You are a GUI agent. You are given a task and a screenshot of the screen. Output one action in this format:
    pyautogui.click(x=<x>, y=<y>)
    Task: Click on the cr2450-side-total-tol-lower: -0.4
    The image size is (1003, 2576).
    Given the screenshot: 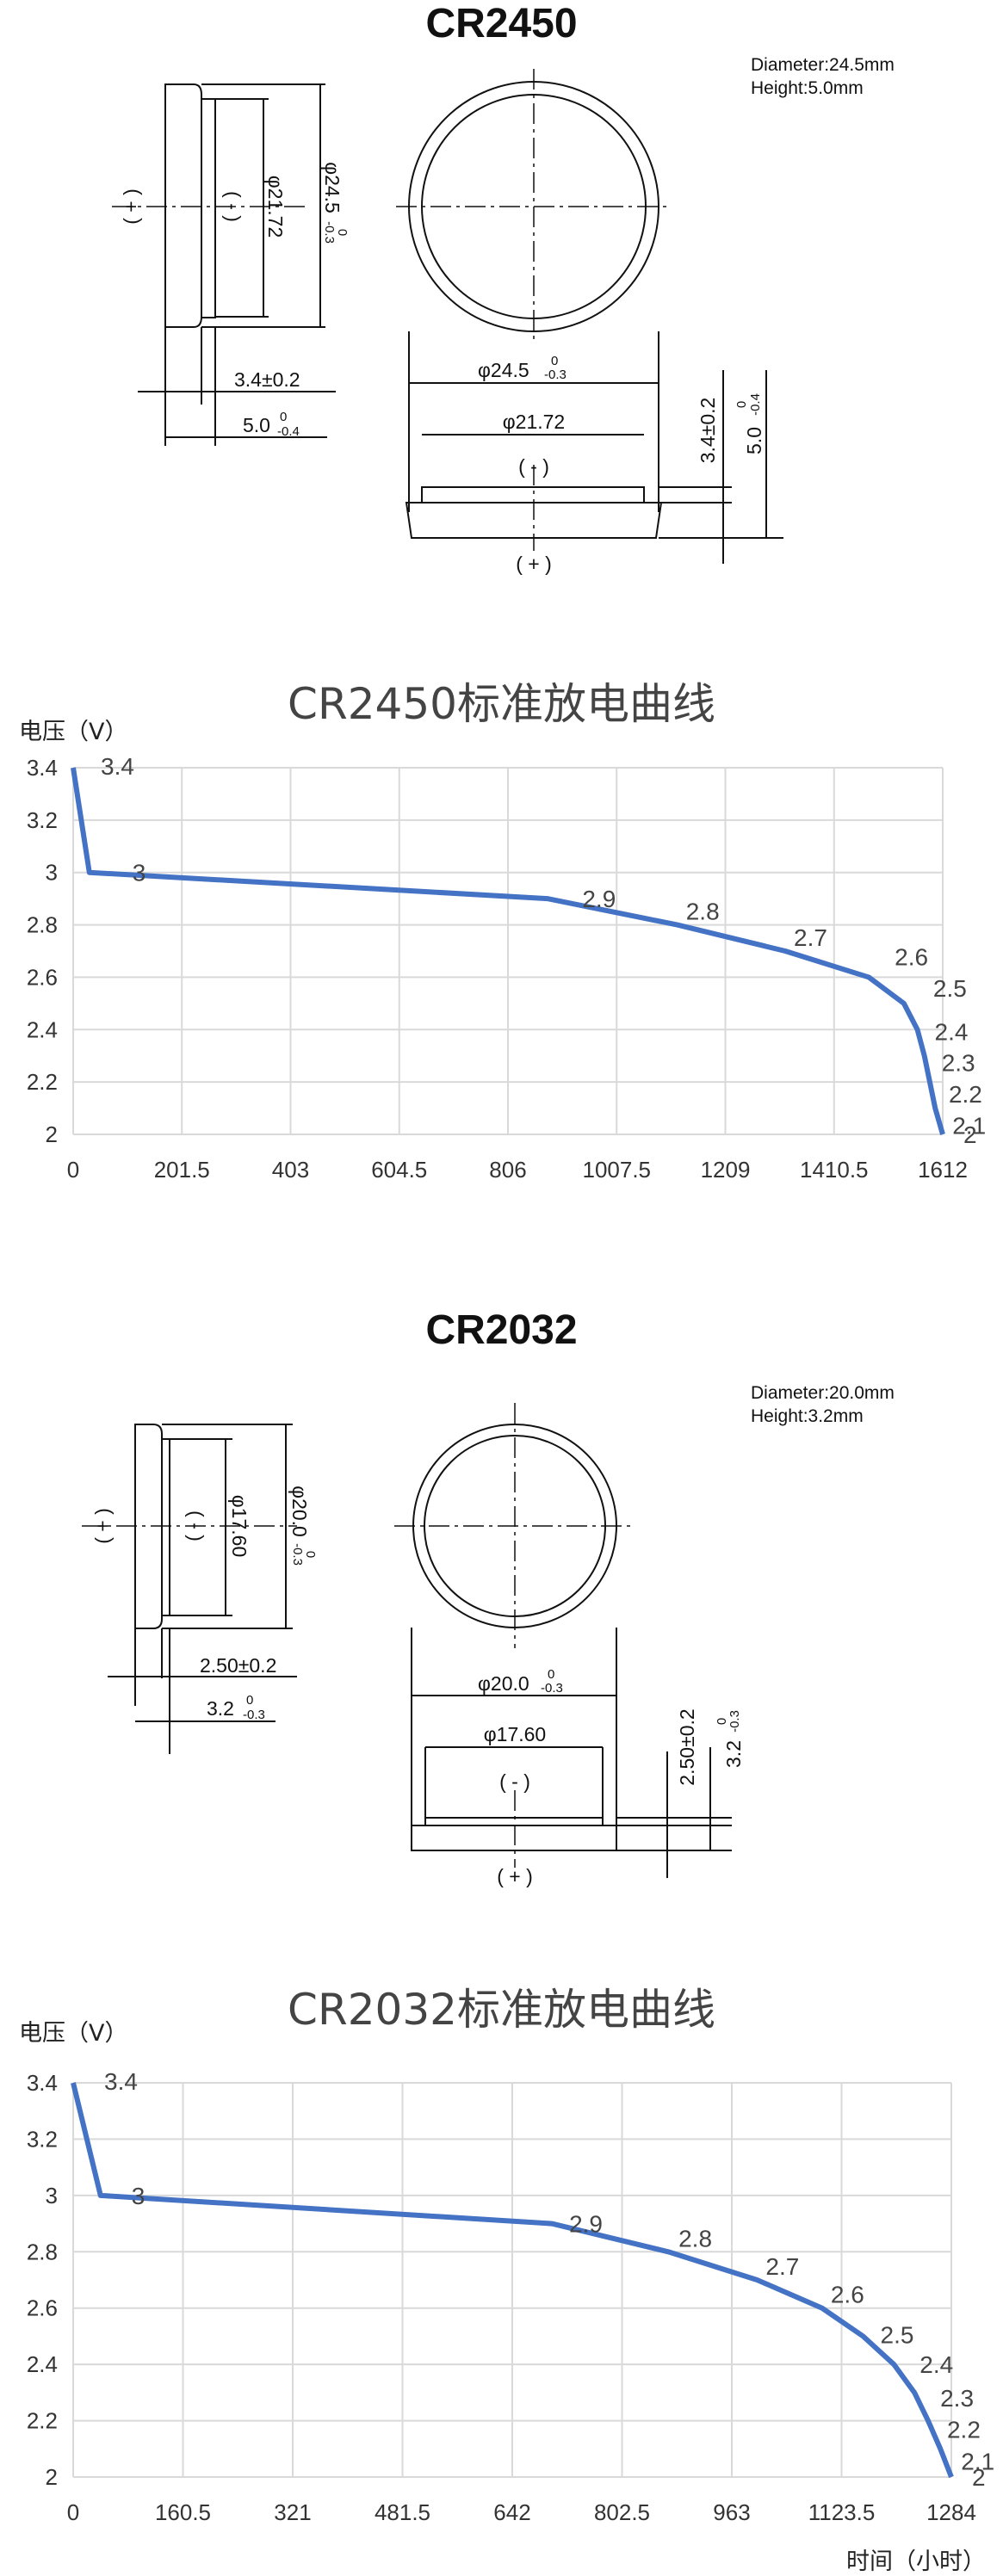 What is the action you would take?
    pyautogui.click(x=288, y=431)
    